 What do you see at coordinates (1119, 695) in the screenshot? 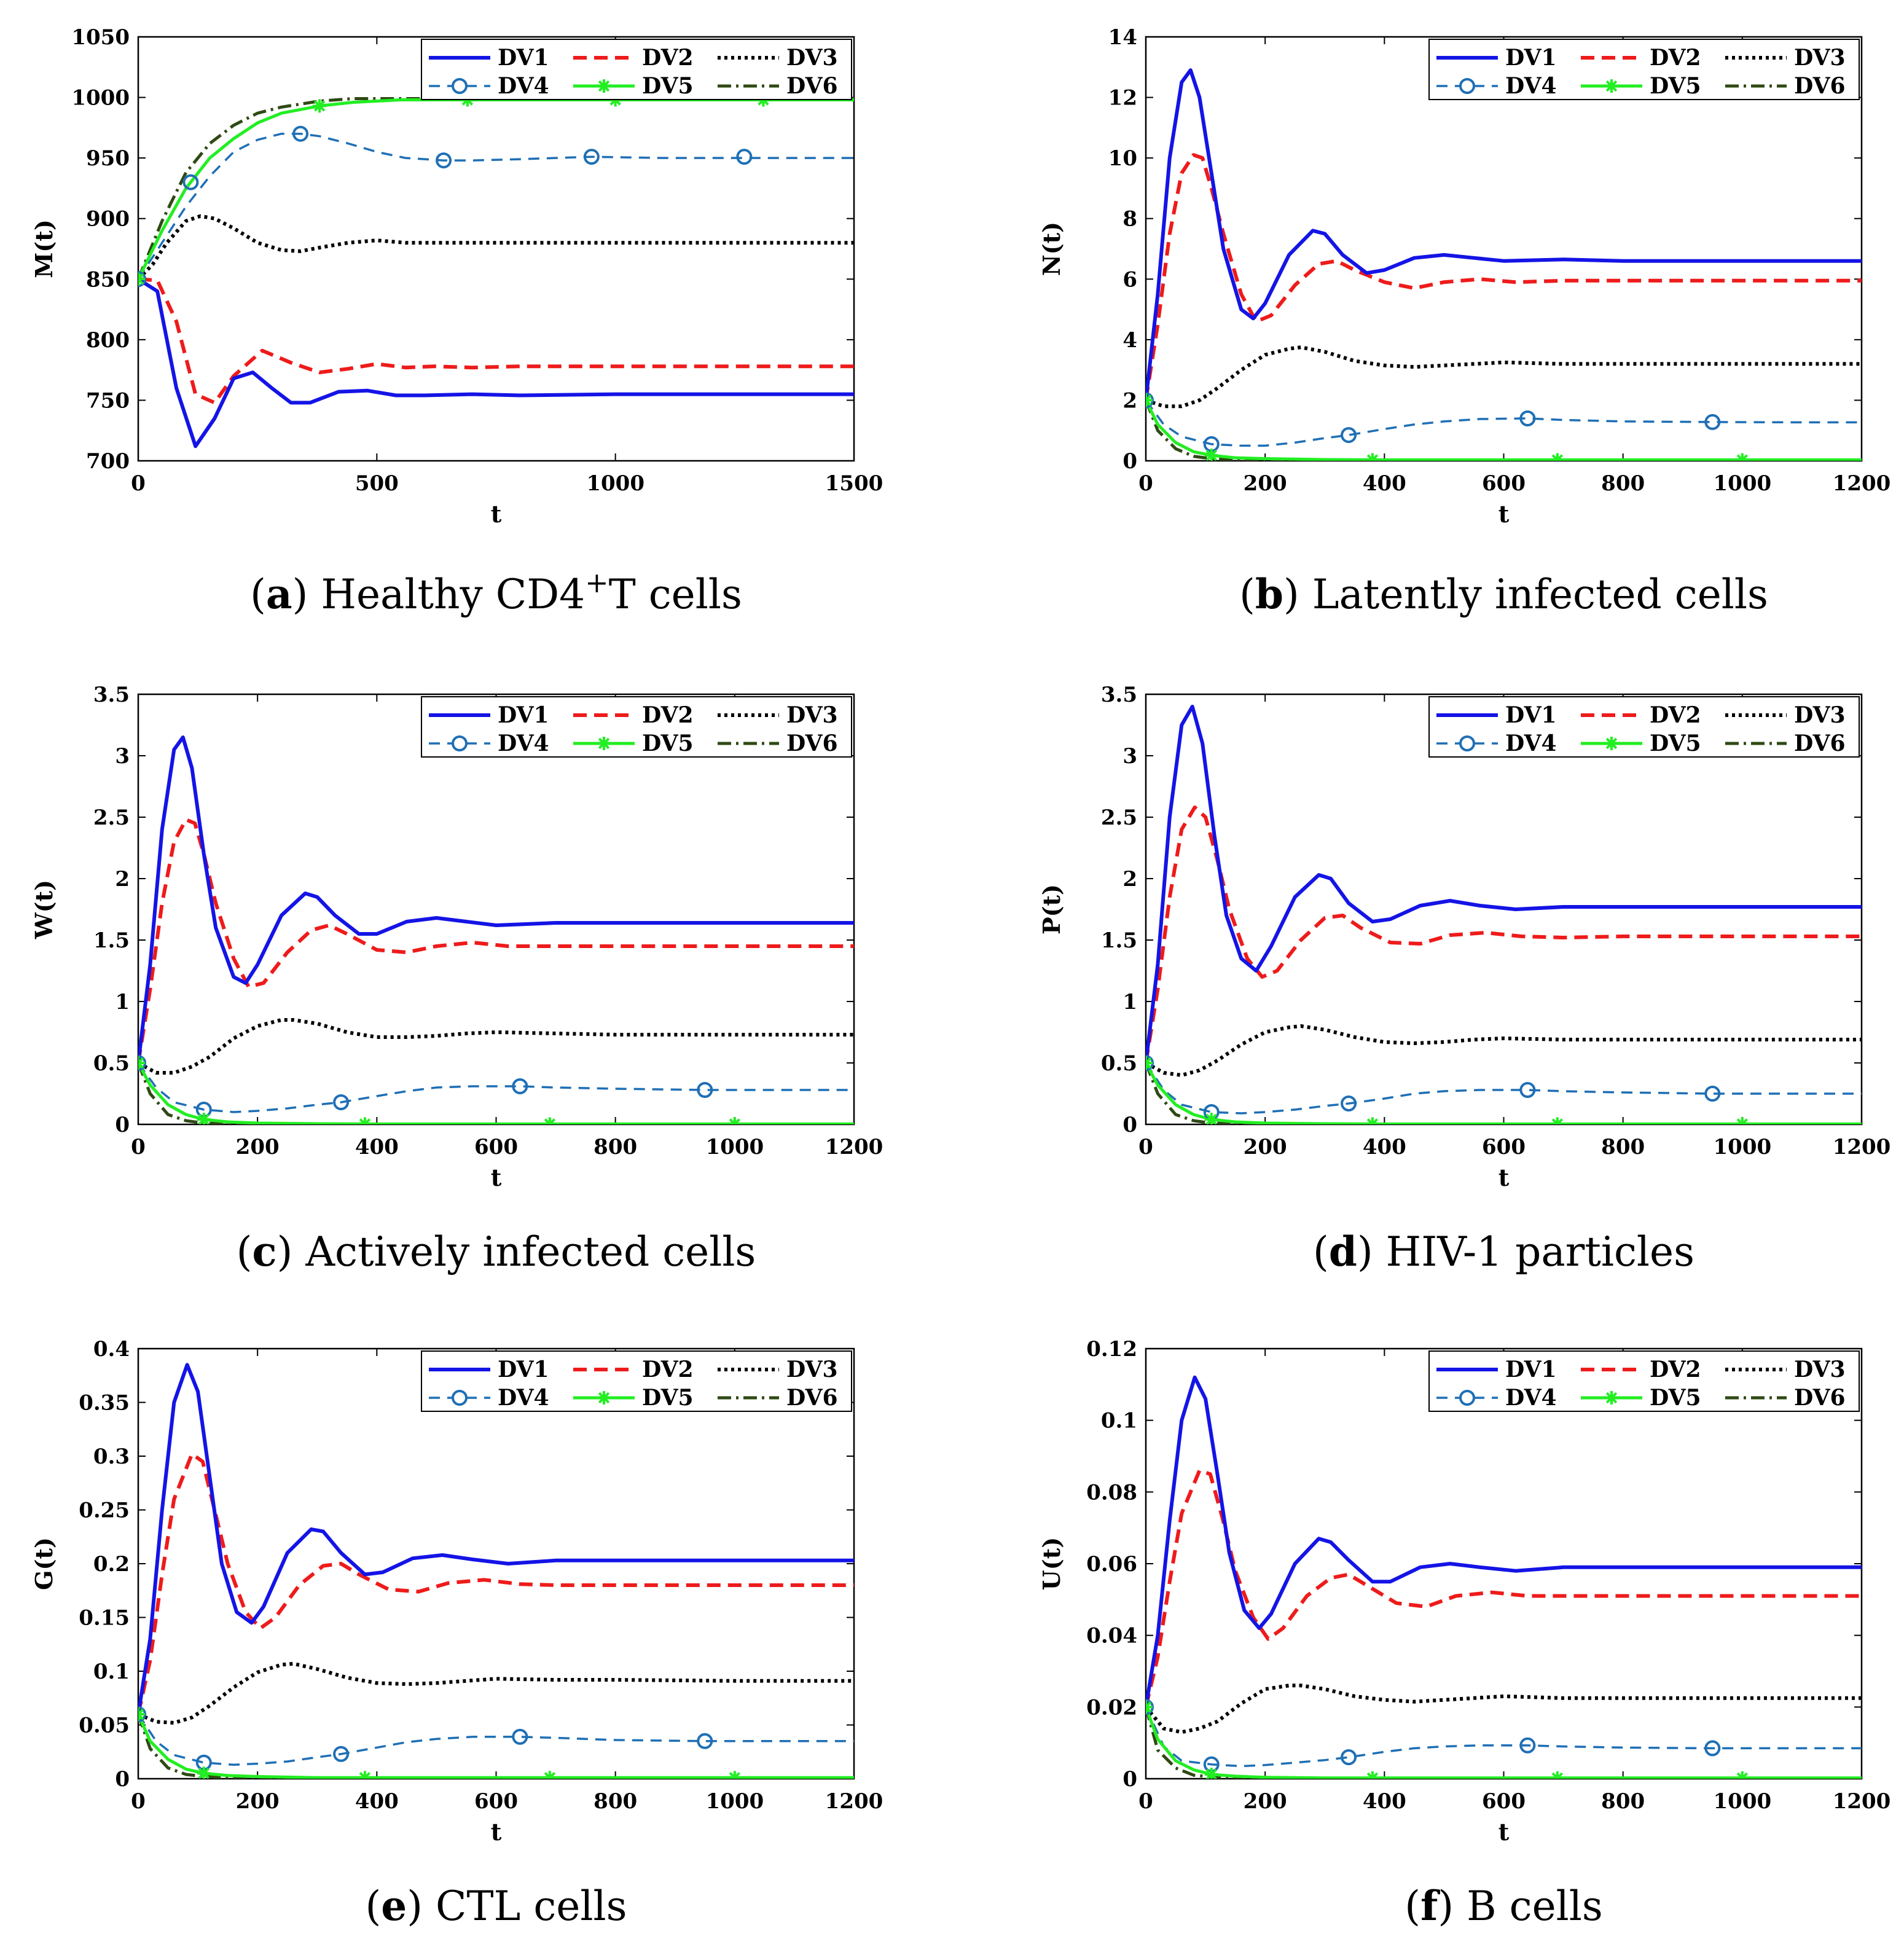
I see `y-tick-label: 3.5` at bounding box center [1119, 695].